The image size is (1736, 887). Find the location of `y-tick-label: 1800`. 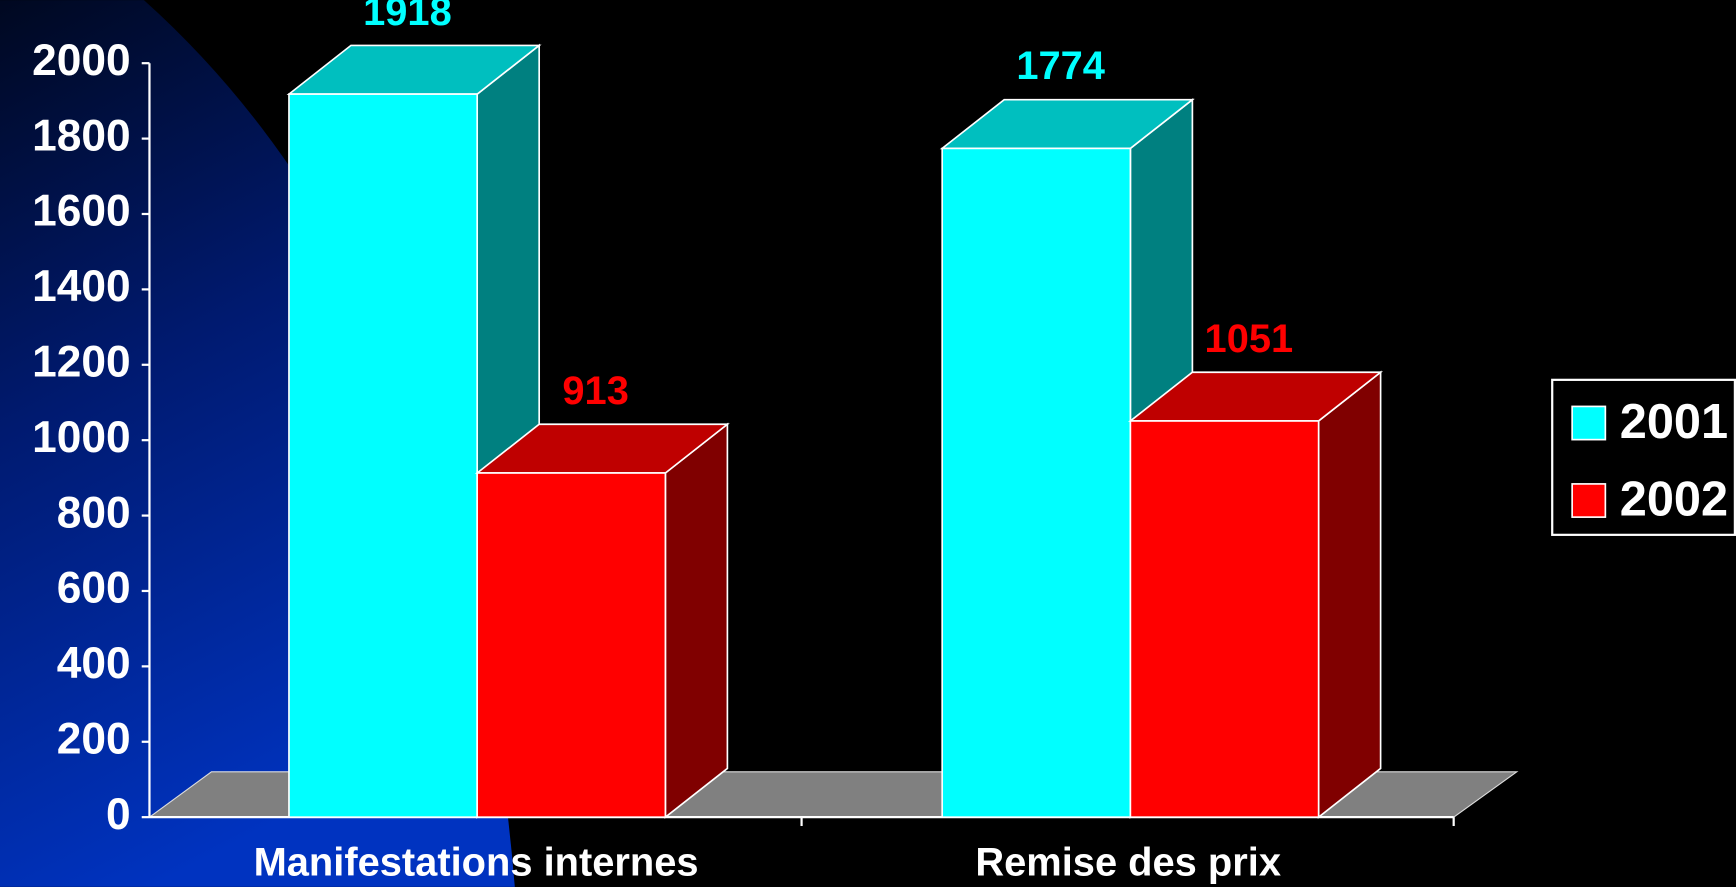

y-tick-label: 1800 is located at coordinates (81, 135).